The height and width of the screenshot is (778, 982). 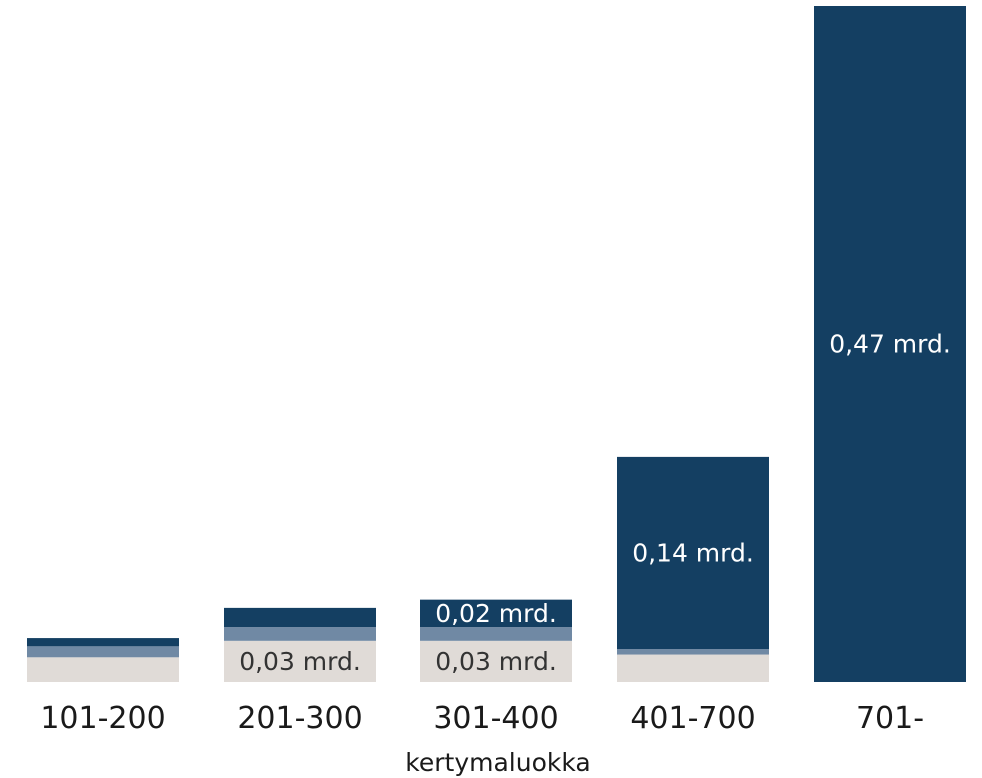 I want to click on data-label-701--s2: 0,47 mrd., so click(x=890, y=344).